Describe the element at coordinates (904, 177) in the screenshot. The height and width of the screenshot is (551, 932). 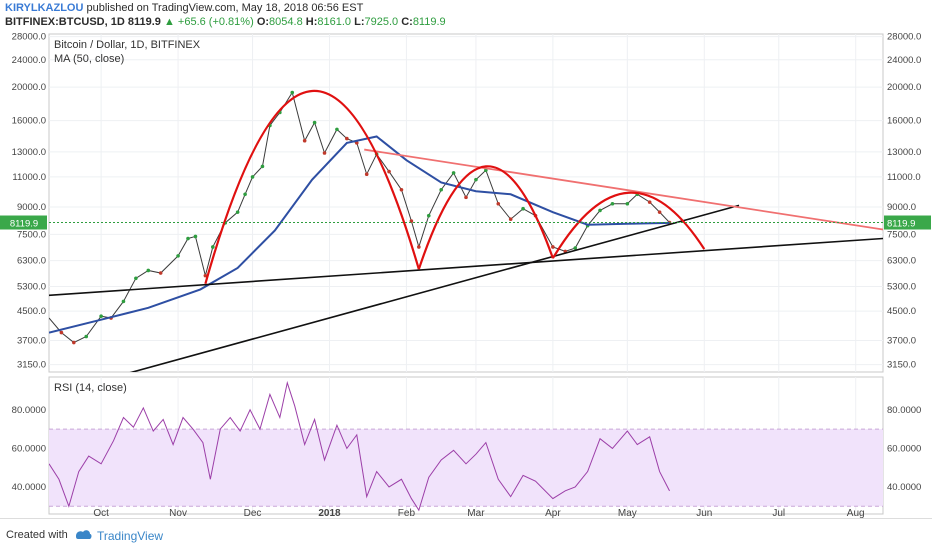
I see `y-tick-label-right: 11000.0` at that location.